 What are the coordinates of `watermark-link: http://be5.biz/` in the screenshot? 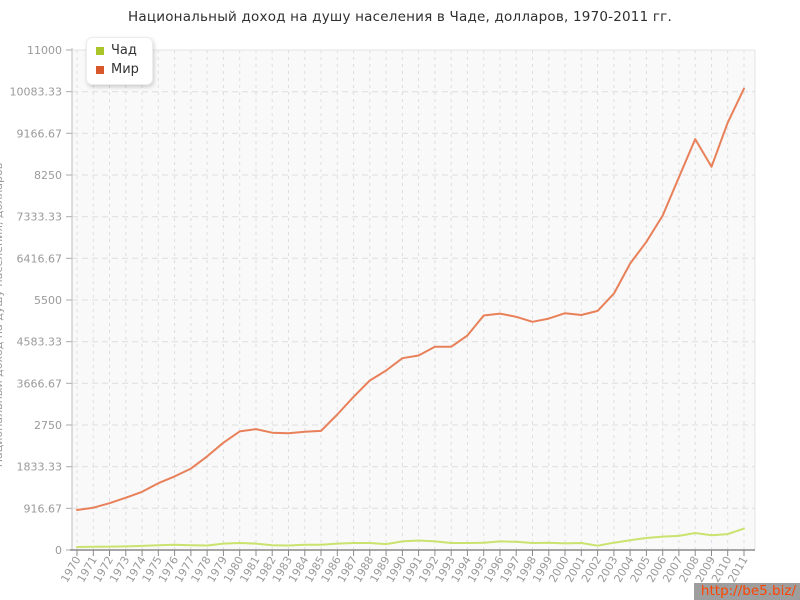 It's located at (746, 591).